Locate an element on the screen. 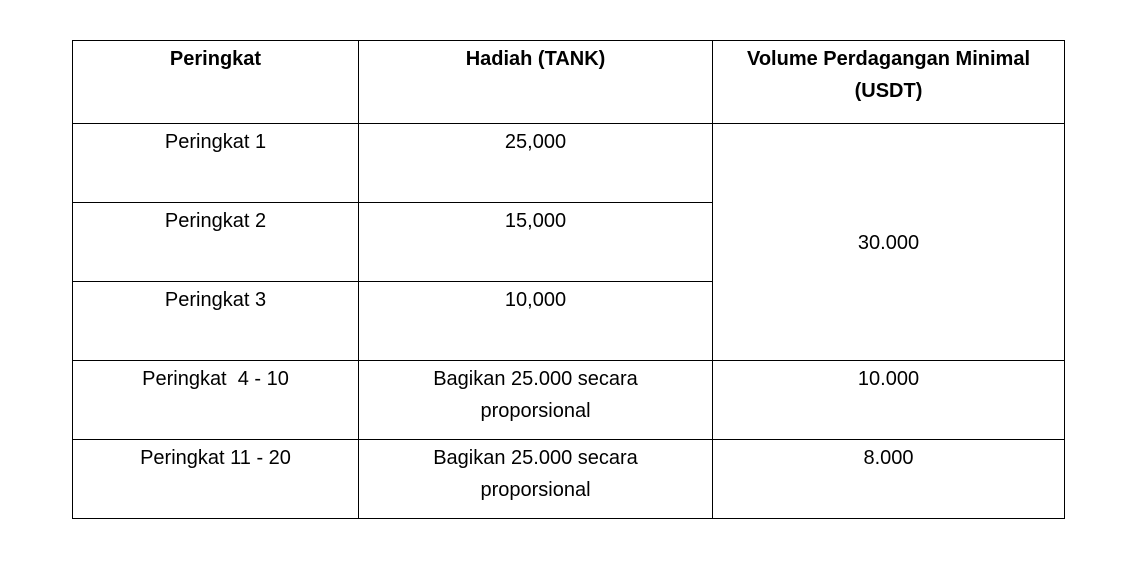  rank-cell: Peringkat 4 - 10 is located at coordinates (215, 400).